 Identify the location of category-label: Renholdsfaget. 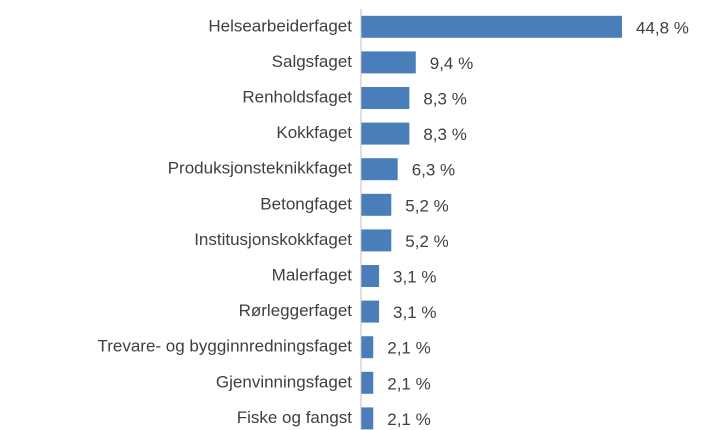
(297, 96).